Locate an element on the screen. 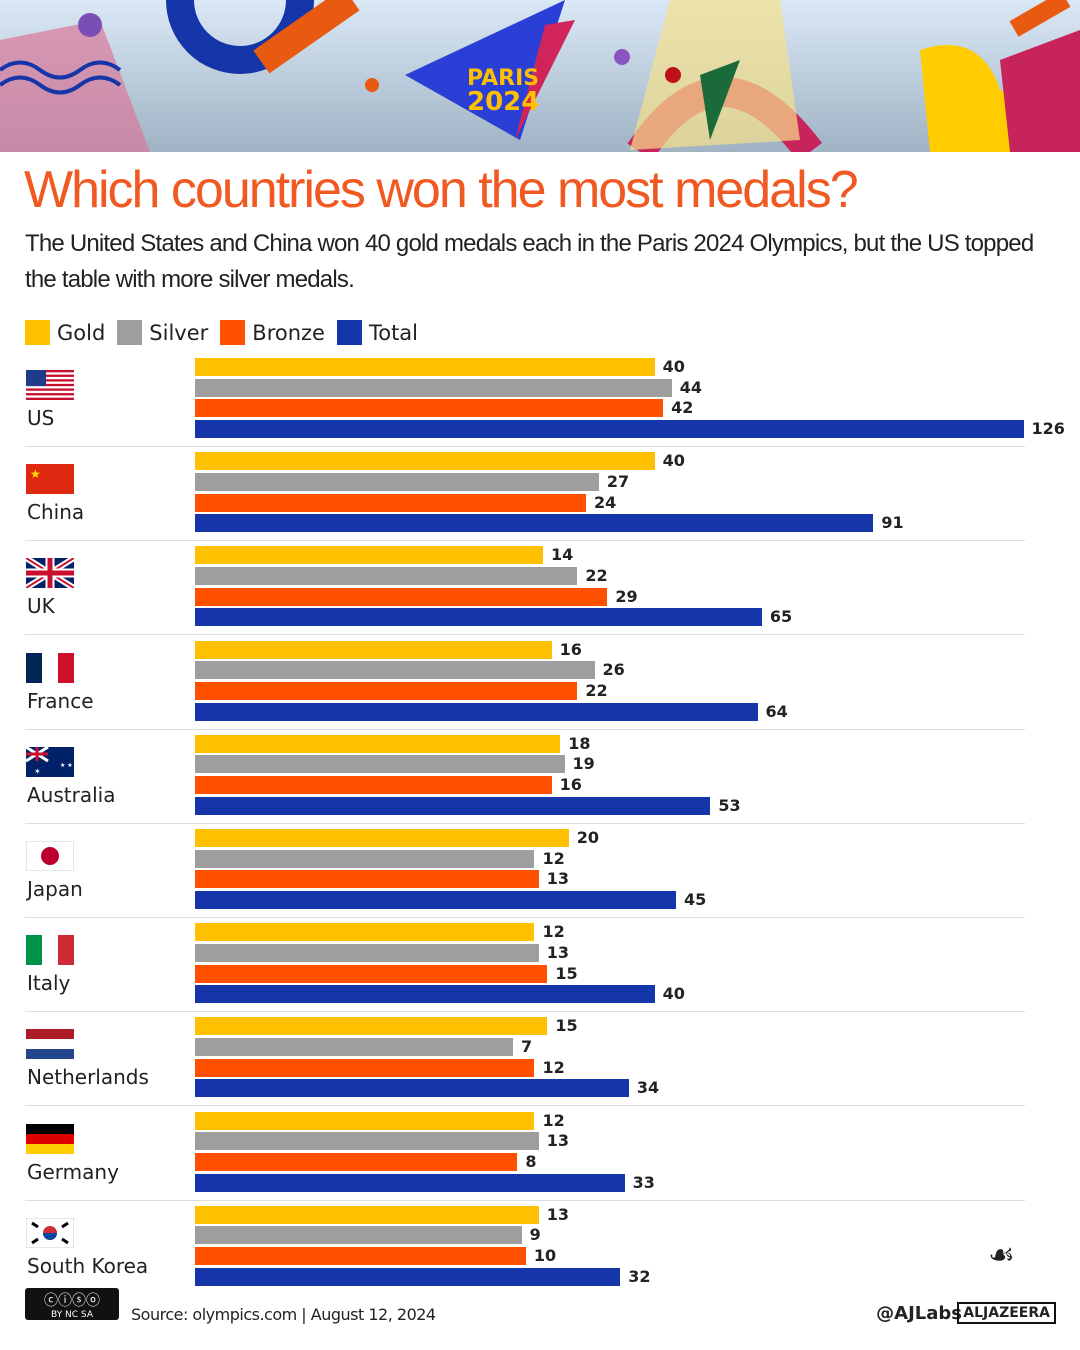 The image size is (1080, 1350). legend-swatch-gold is located at coordinates (37, 332).